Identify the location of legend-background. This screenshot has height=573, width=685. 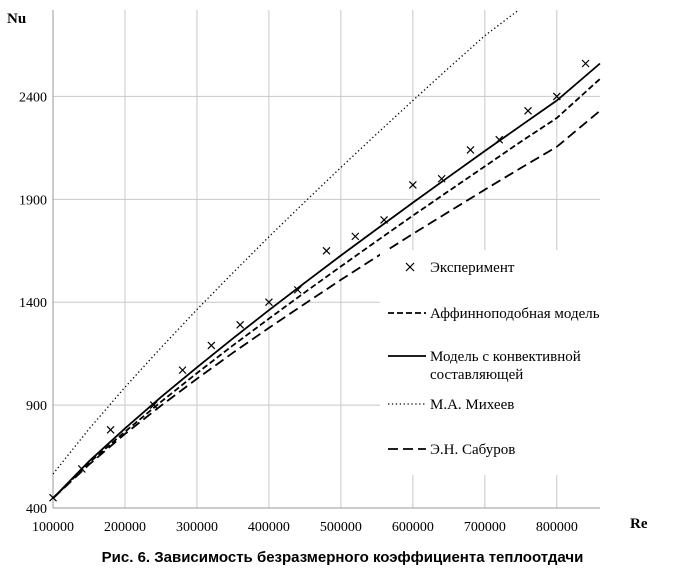
(492, 362).